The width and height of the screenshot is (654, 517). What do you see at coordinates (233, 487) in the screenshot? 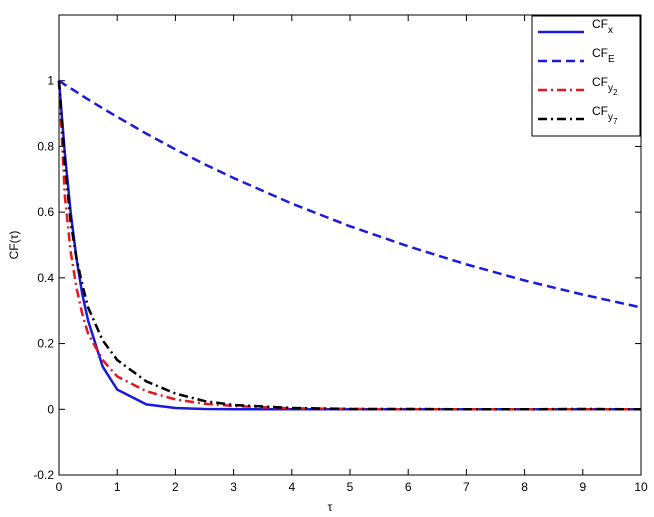
I see `x-tick-label: 3` at bounding box center [233, 487].